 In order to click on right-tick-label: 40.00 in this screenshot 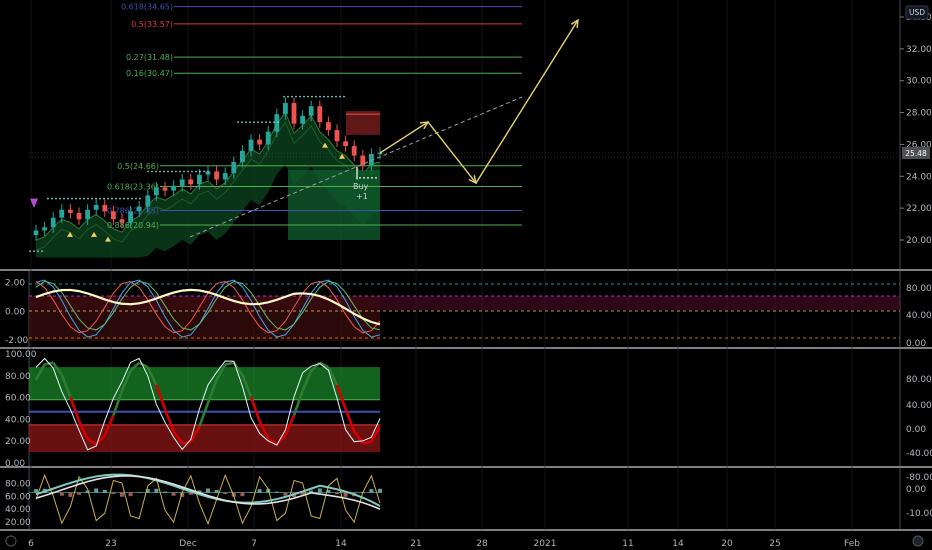, I will do `click(919, 316)`.